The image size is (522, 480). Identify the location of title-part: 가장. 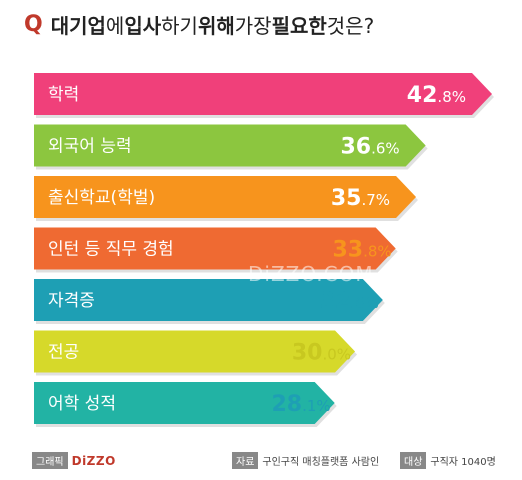
(253, 25).